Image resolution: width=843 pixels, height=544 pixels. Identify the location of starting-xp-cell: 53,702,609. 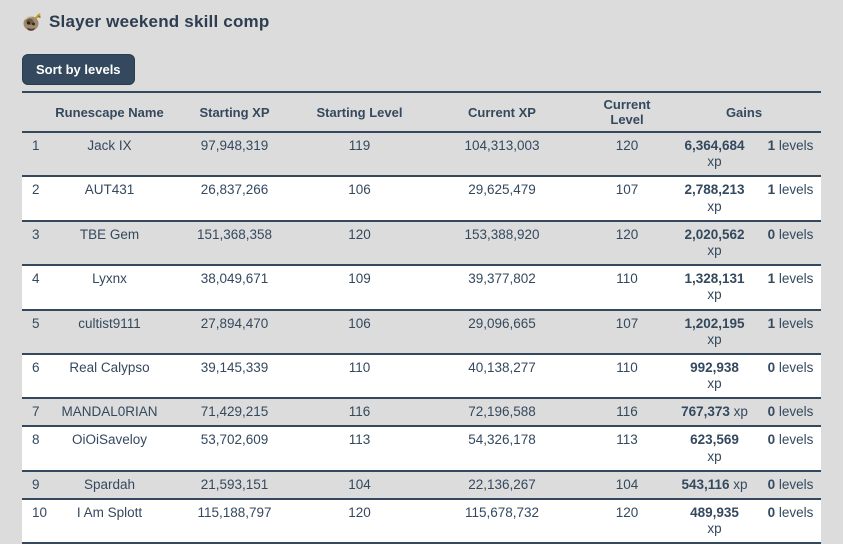
(234, 440).